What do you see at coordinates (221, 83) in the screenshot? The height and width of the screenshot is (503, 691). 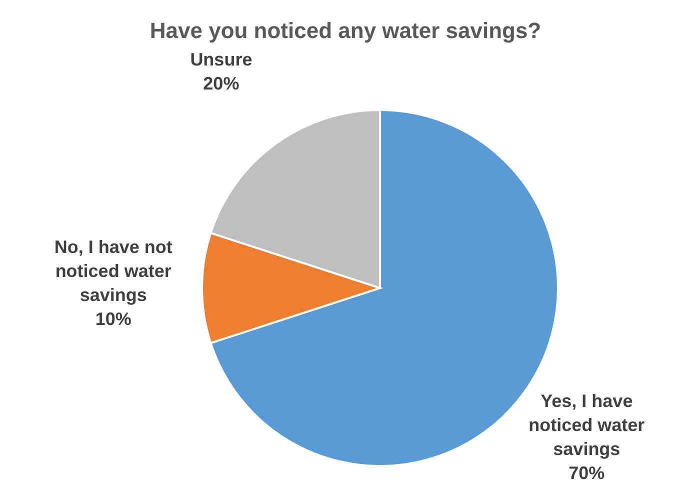 I see `data-label: 20%` at bounding box center [221, 83].